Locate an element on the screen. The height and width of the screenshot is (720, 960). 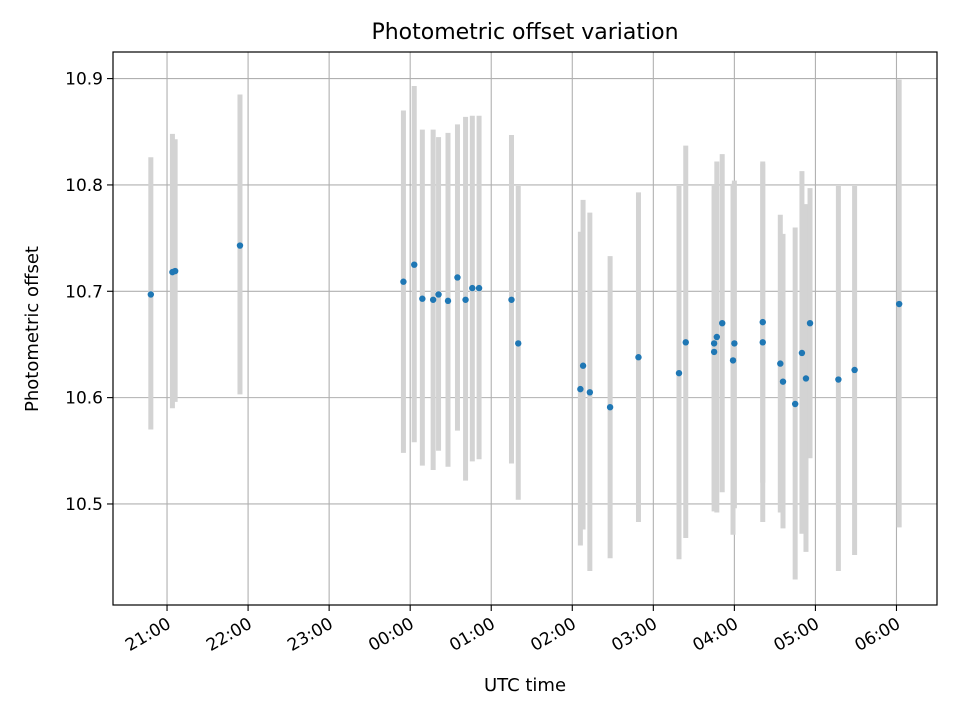
x-tick-label: 01:00 is located at coordinates (472, 635).